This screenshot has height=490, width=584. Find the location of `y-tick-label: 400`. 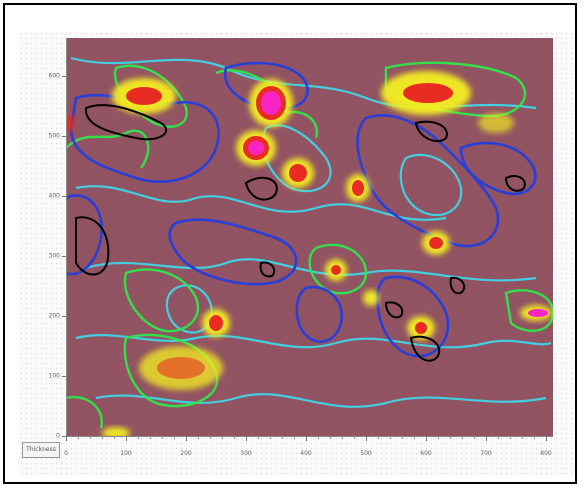

y-tick-label: 400 is located at coordinates (54, 196).